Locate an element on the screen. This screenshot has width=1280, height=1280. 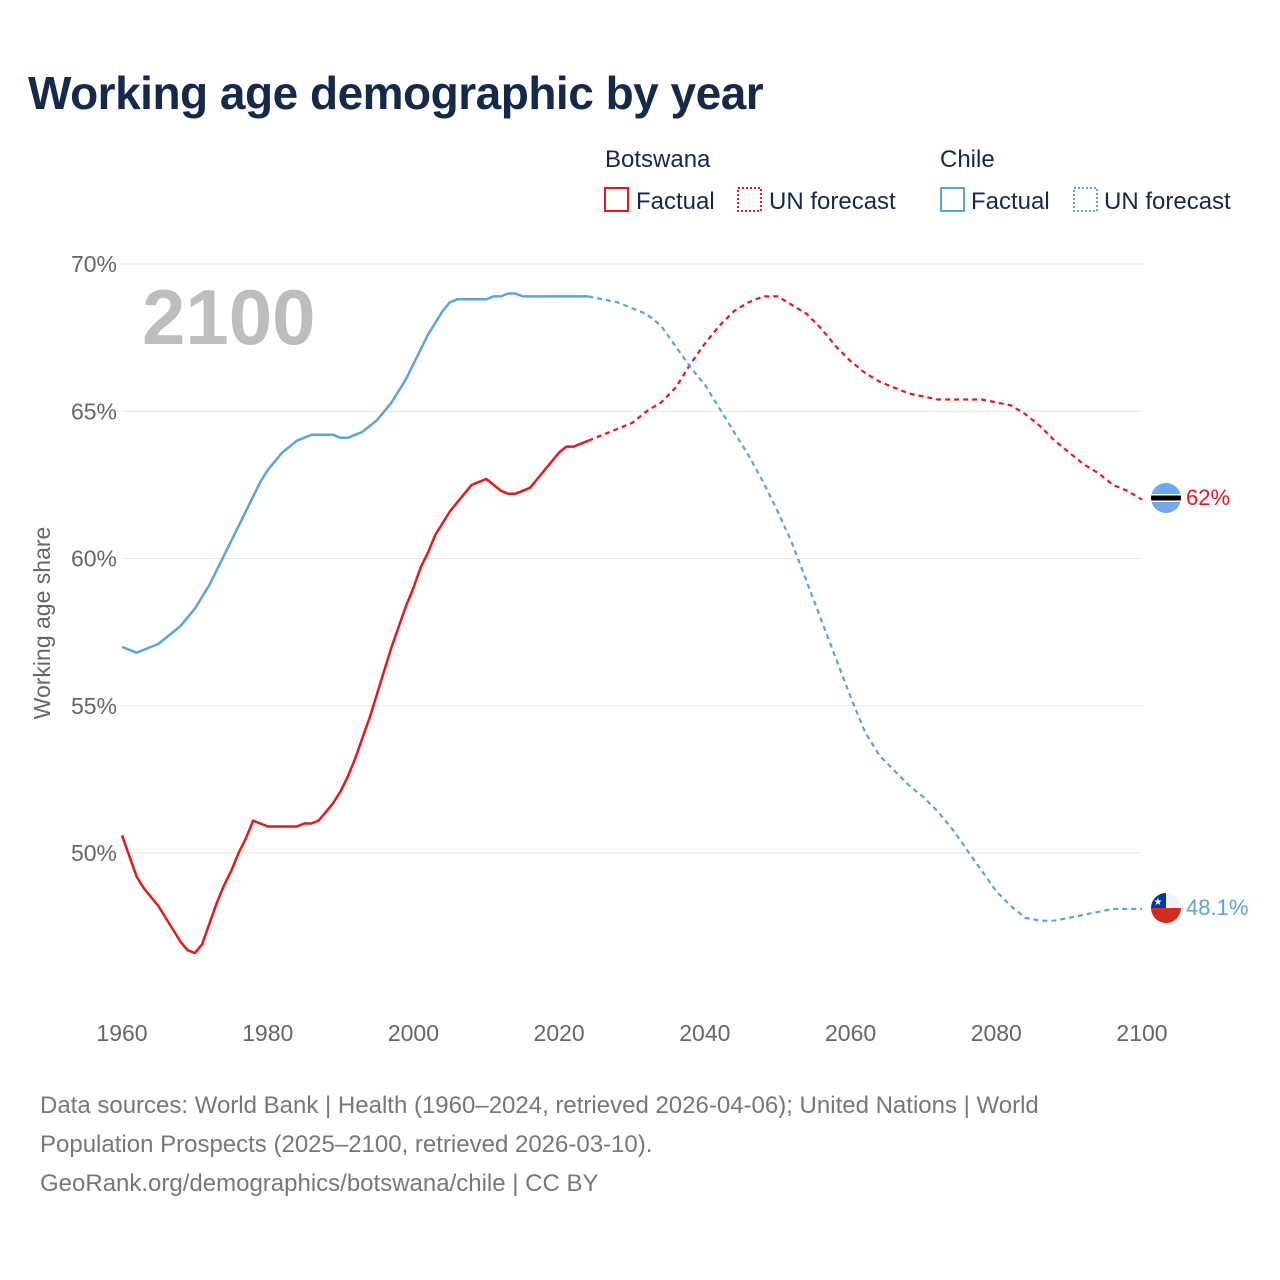
series-line-botswana-factual is located at coordinates (354, 697).